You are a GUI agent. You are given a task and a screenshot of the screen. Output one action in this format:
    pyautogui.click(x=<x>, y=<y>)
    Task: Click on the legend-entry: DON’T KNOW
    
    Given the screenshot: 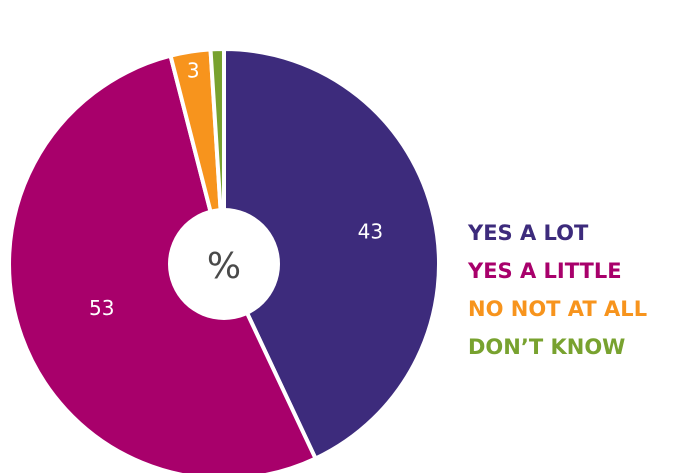 What is the action you would take?
    pyautogui.click(x=546, y=347)
    